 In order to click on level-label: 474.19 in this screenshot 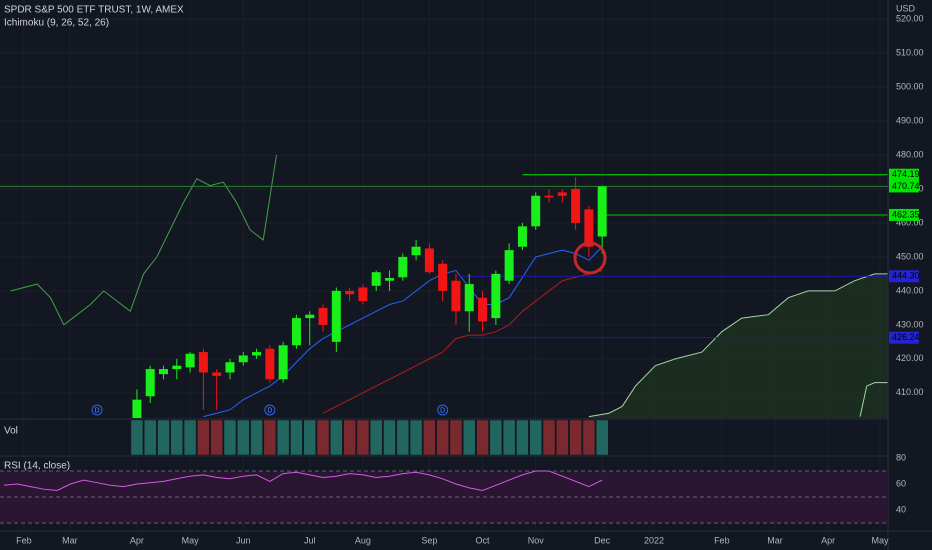, I will do `click(906, 174)`.